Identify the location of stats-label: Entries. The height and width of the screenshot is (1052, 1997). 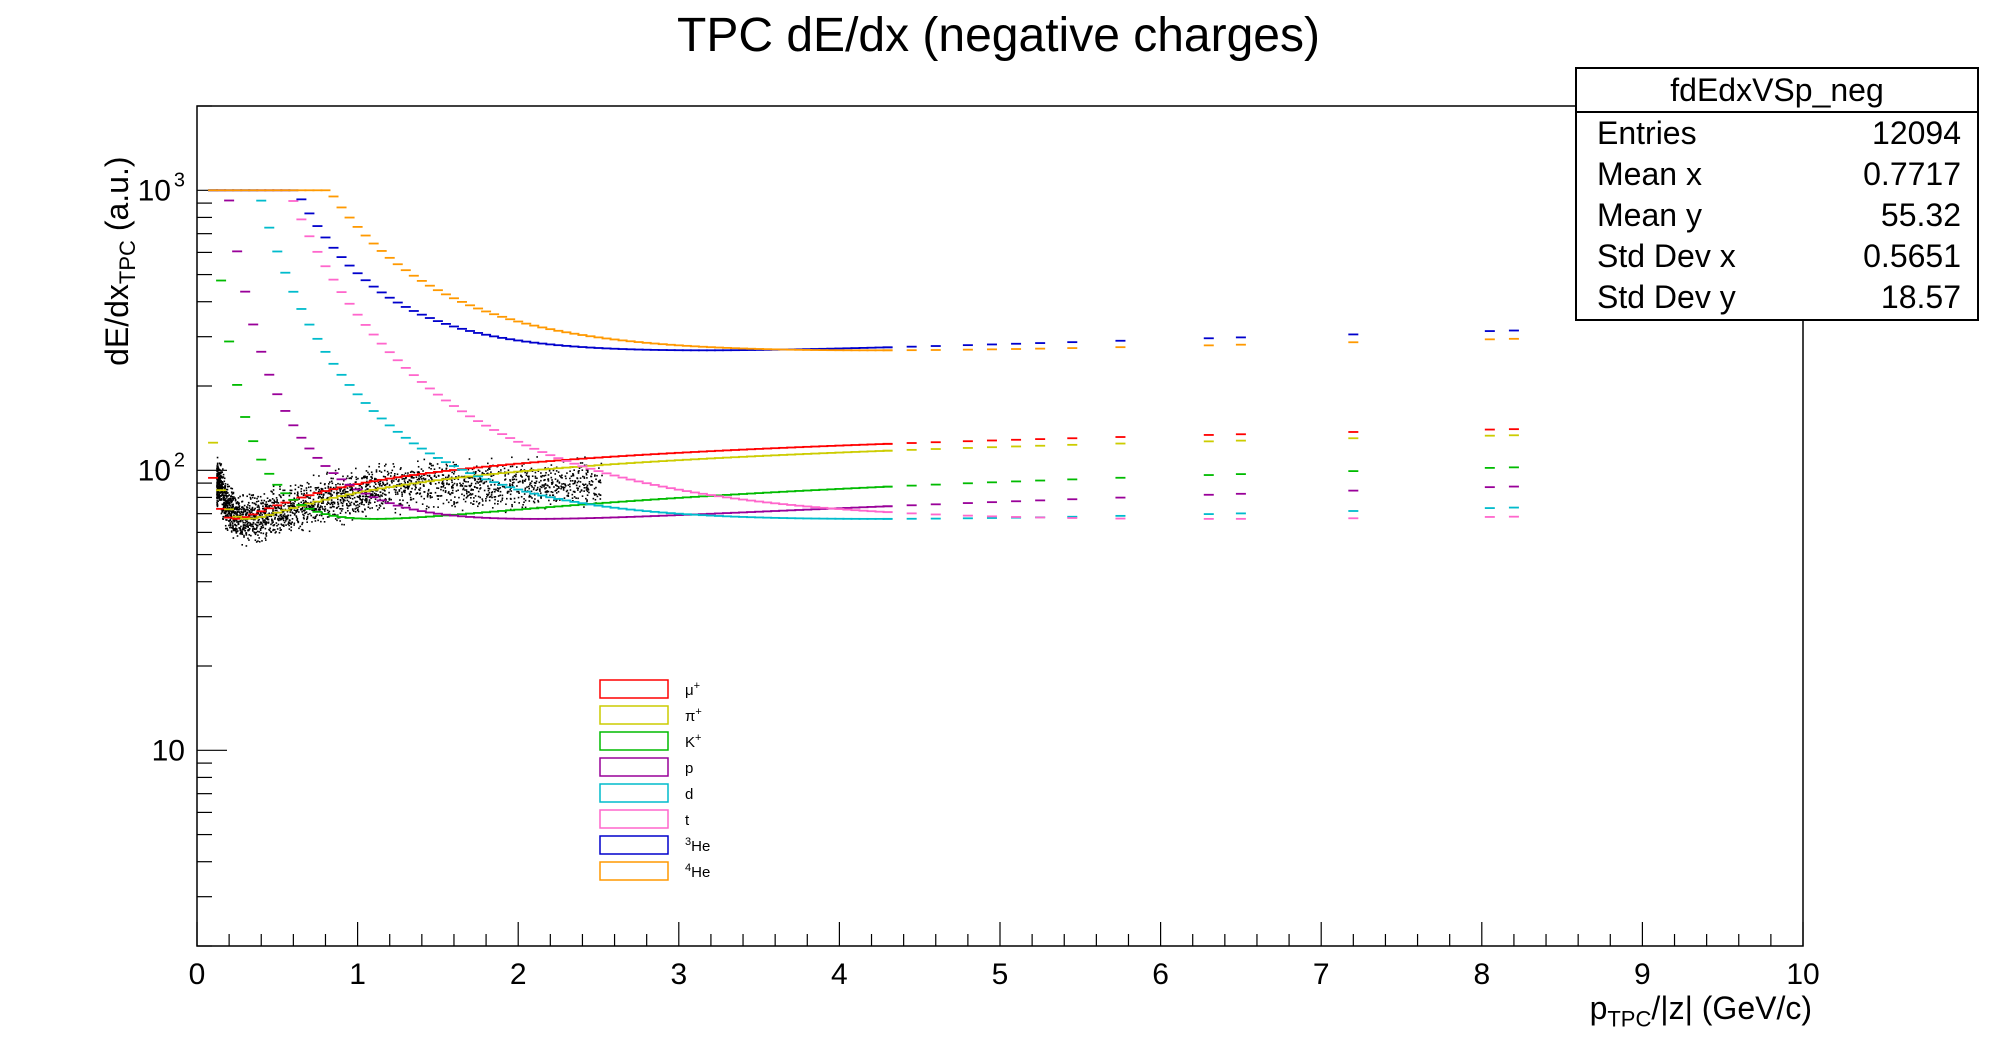
(1647, 133).